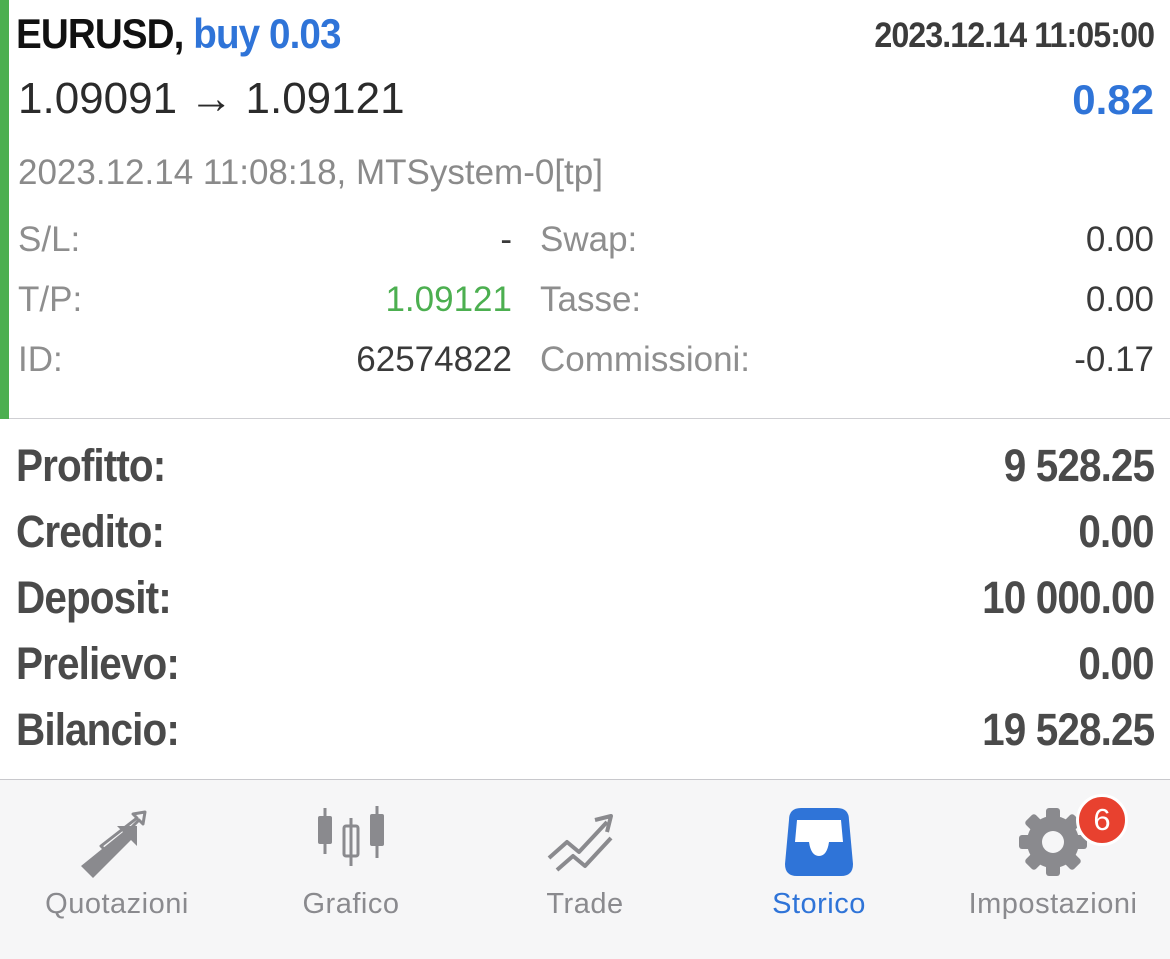 The image size is (1170, 959). What do you see at coordinates (94, 597) in the screenshot?
I see `deposit-label: Deposit:` at bounding box center [94, 597].